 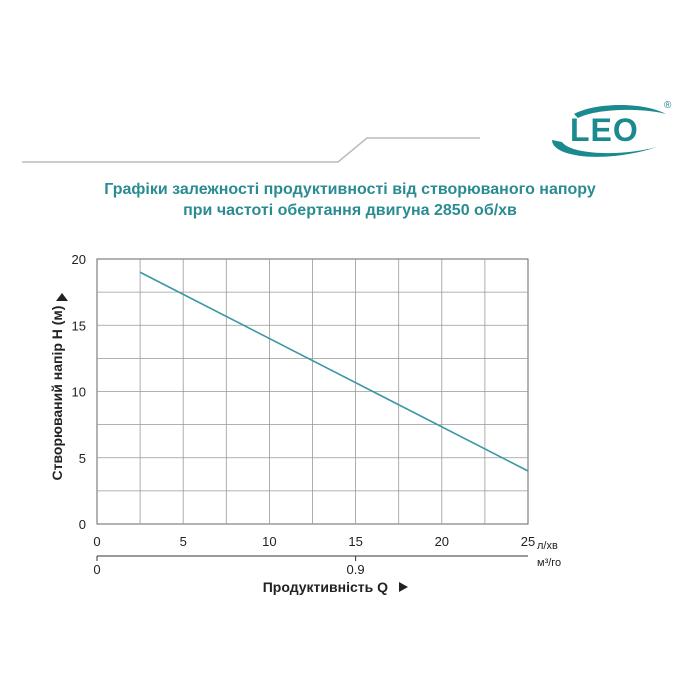 I want to click on x-tick-label: 0, so click(x=96, y=541).